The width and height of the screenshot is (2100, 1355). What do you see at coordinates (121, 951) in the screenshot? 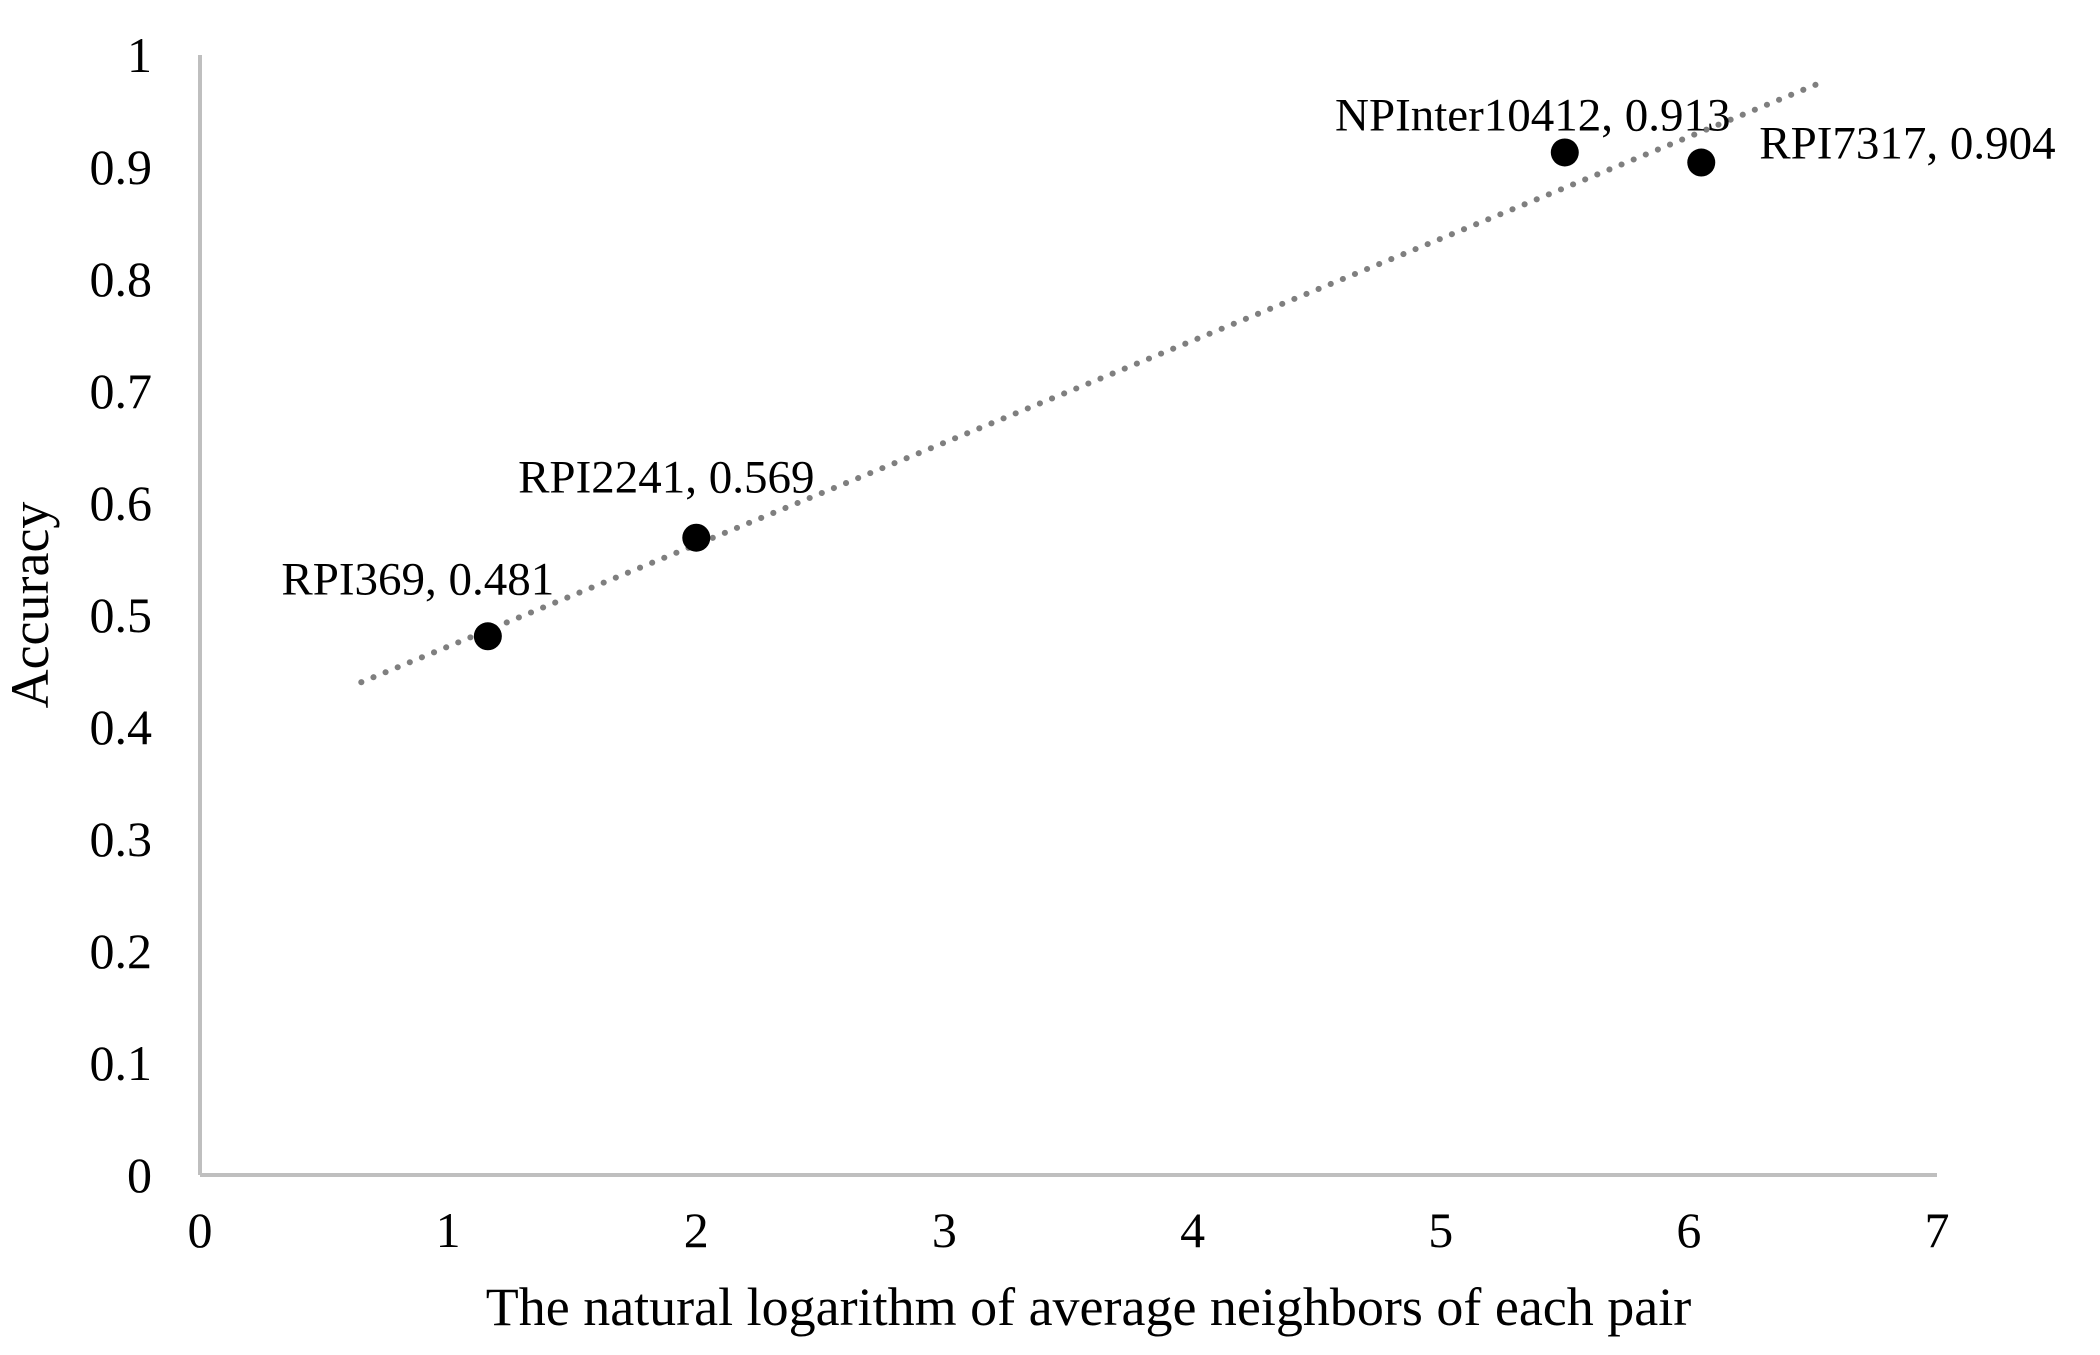
I see `y-tick-label: 0.2` at bounding box center [121, 951].